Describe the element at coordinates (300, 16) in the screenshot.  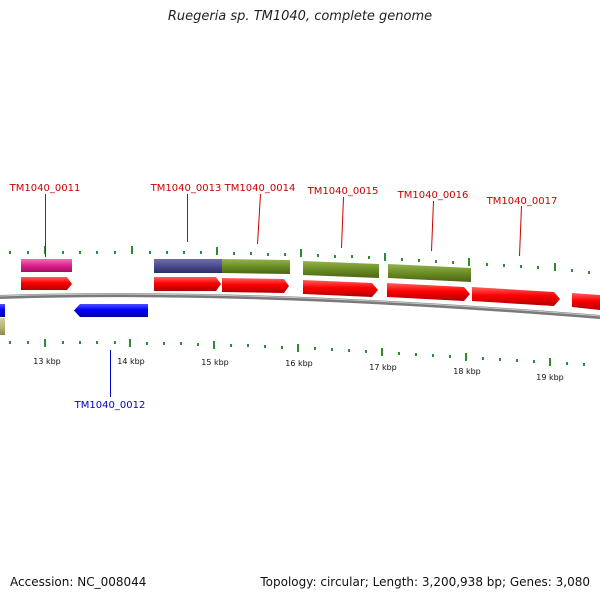
I see `map-title: Ruegeria sp. TM1040, complete genome` at that location.